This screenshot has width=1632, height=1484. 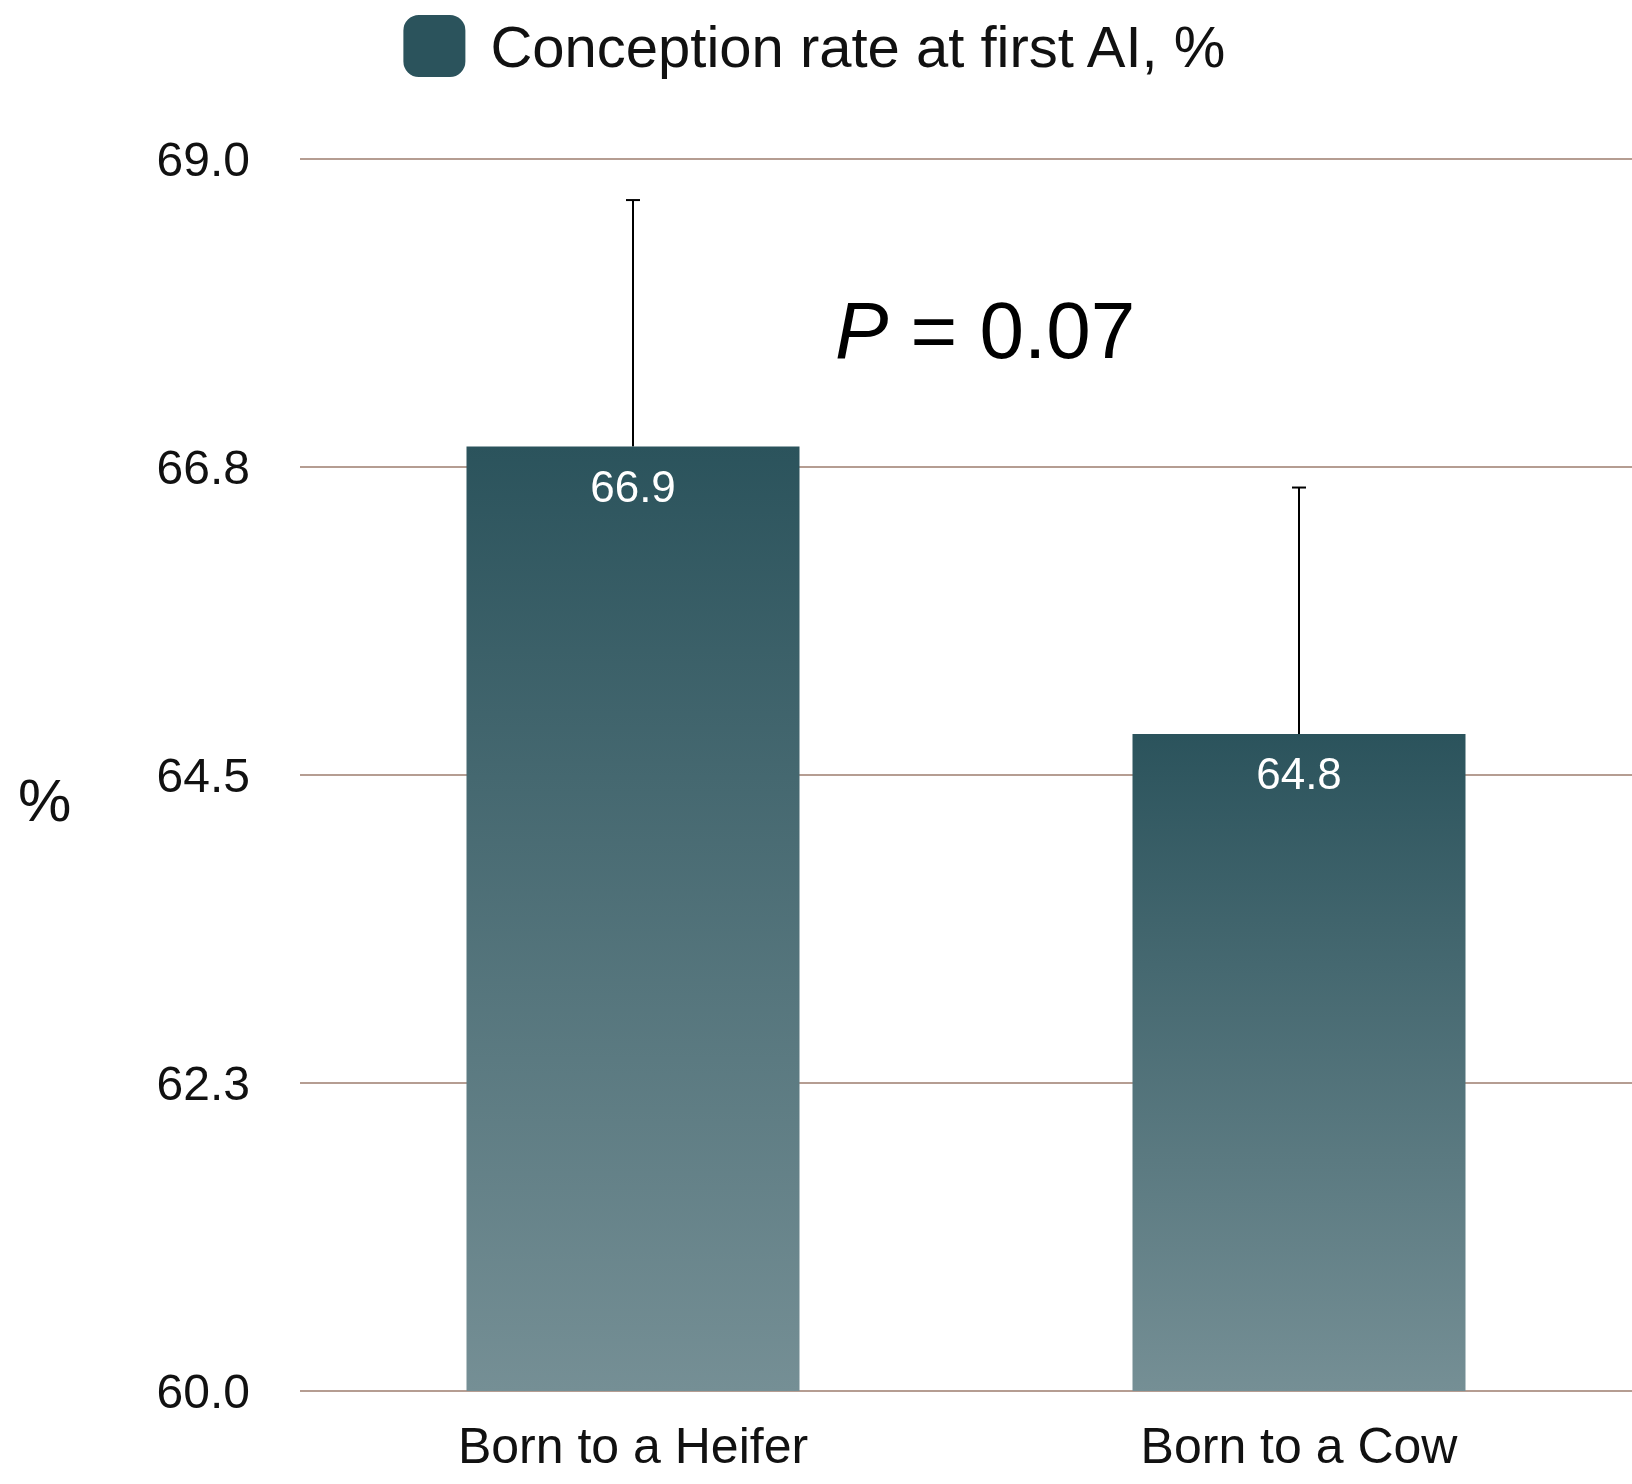 I want to click on y-tick-label: 62.3, so click(x=203, y=1083).